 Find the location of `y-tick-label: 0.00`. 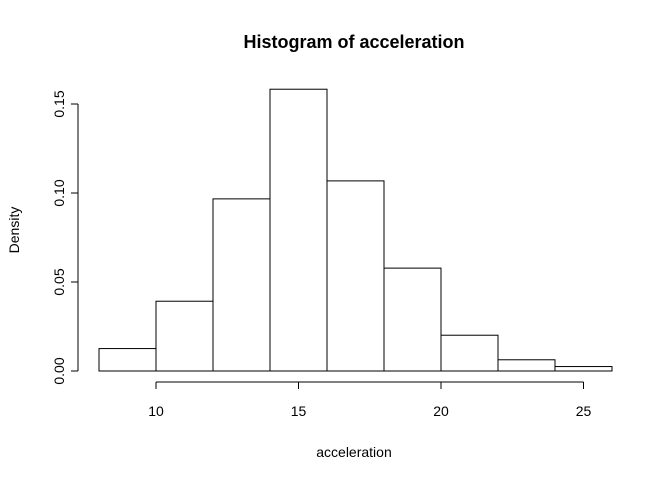

y-tick-label: 0.00 is located at coordinates (59, 370).